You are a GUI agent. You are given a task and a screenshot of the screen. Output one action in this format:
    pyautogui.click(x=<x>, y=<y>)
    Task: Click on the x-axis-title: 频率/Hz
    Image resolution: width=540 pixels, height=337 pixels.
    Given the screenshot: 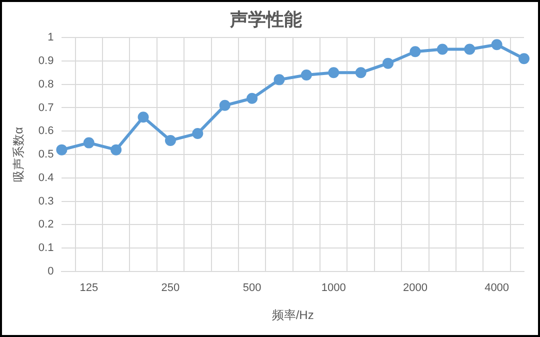 What is the action you would take?
    pyautogui.click(x=293, y=315)
    